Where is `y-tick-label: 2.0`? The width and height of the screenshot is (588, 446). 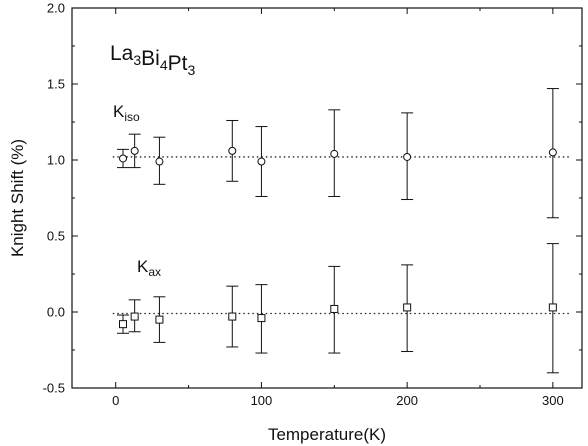 y-tick-label: 2.0 is located at coordinates (56, 8).